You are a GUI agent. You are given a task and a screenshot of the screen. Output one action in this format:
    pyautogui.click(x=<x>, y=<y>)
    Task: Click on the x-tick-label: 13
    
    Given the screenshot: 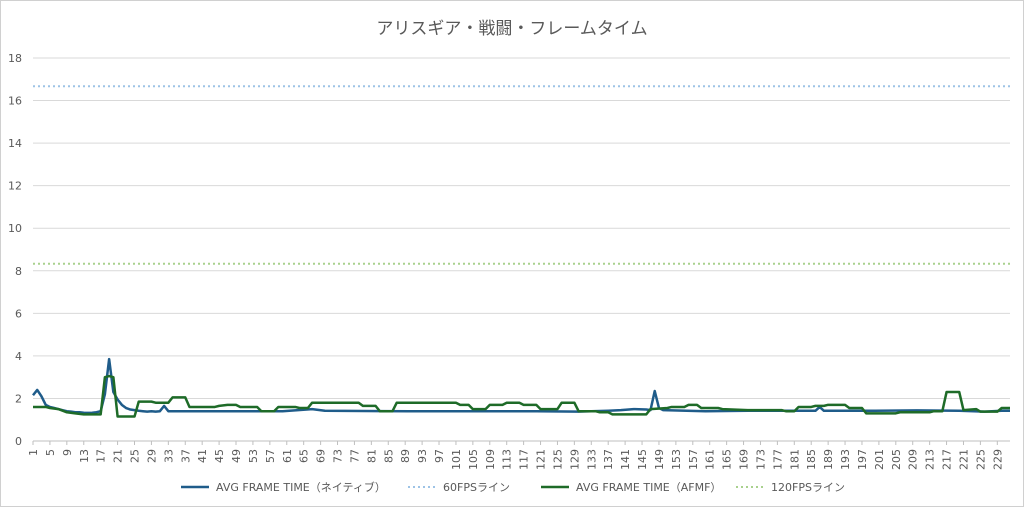 What is the action you would take?
    pyautogui.click(x=84, y=456)
    